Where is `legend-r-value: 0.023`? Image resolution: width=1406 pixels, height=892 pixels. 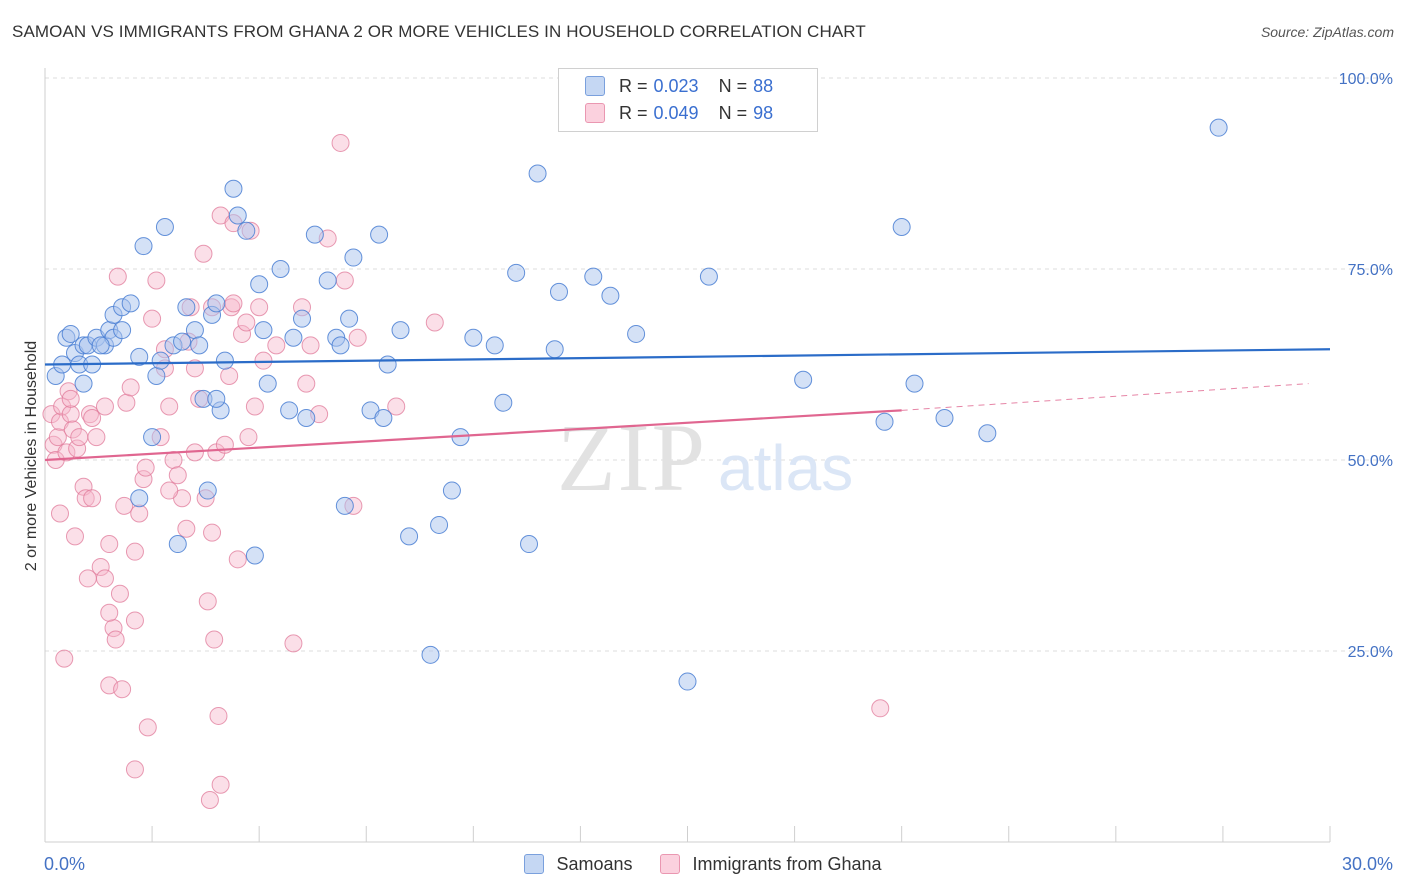
legend-r-value: 0.023 is located at coordinates (676, 85).